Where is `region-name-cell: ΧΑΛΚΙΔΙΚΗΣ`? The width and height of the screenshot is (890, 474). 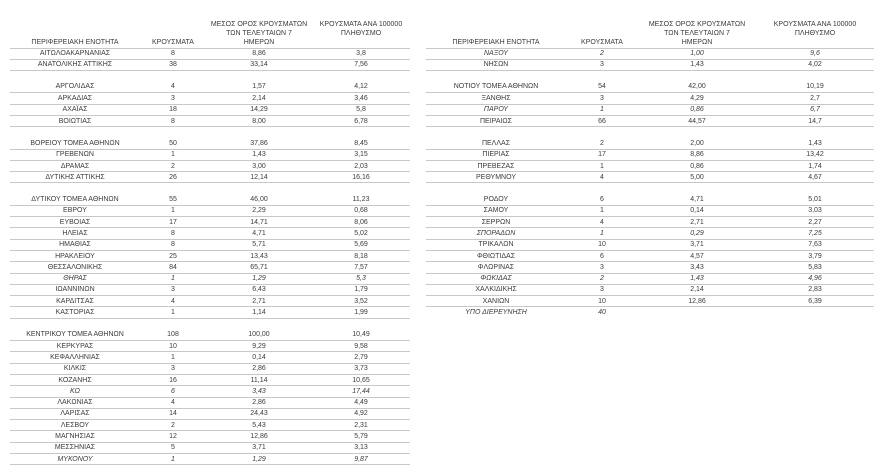 region-name-cell: ΧΑΛΚΙΔΙΚΗΣ is located at coordinates (496, 290).